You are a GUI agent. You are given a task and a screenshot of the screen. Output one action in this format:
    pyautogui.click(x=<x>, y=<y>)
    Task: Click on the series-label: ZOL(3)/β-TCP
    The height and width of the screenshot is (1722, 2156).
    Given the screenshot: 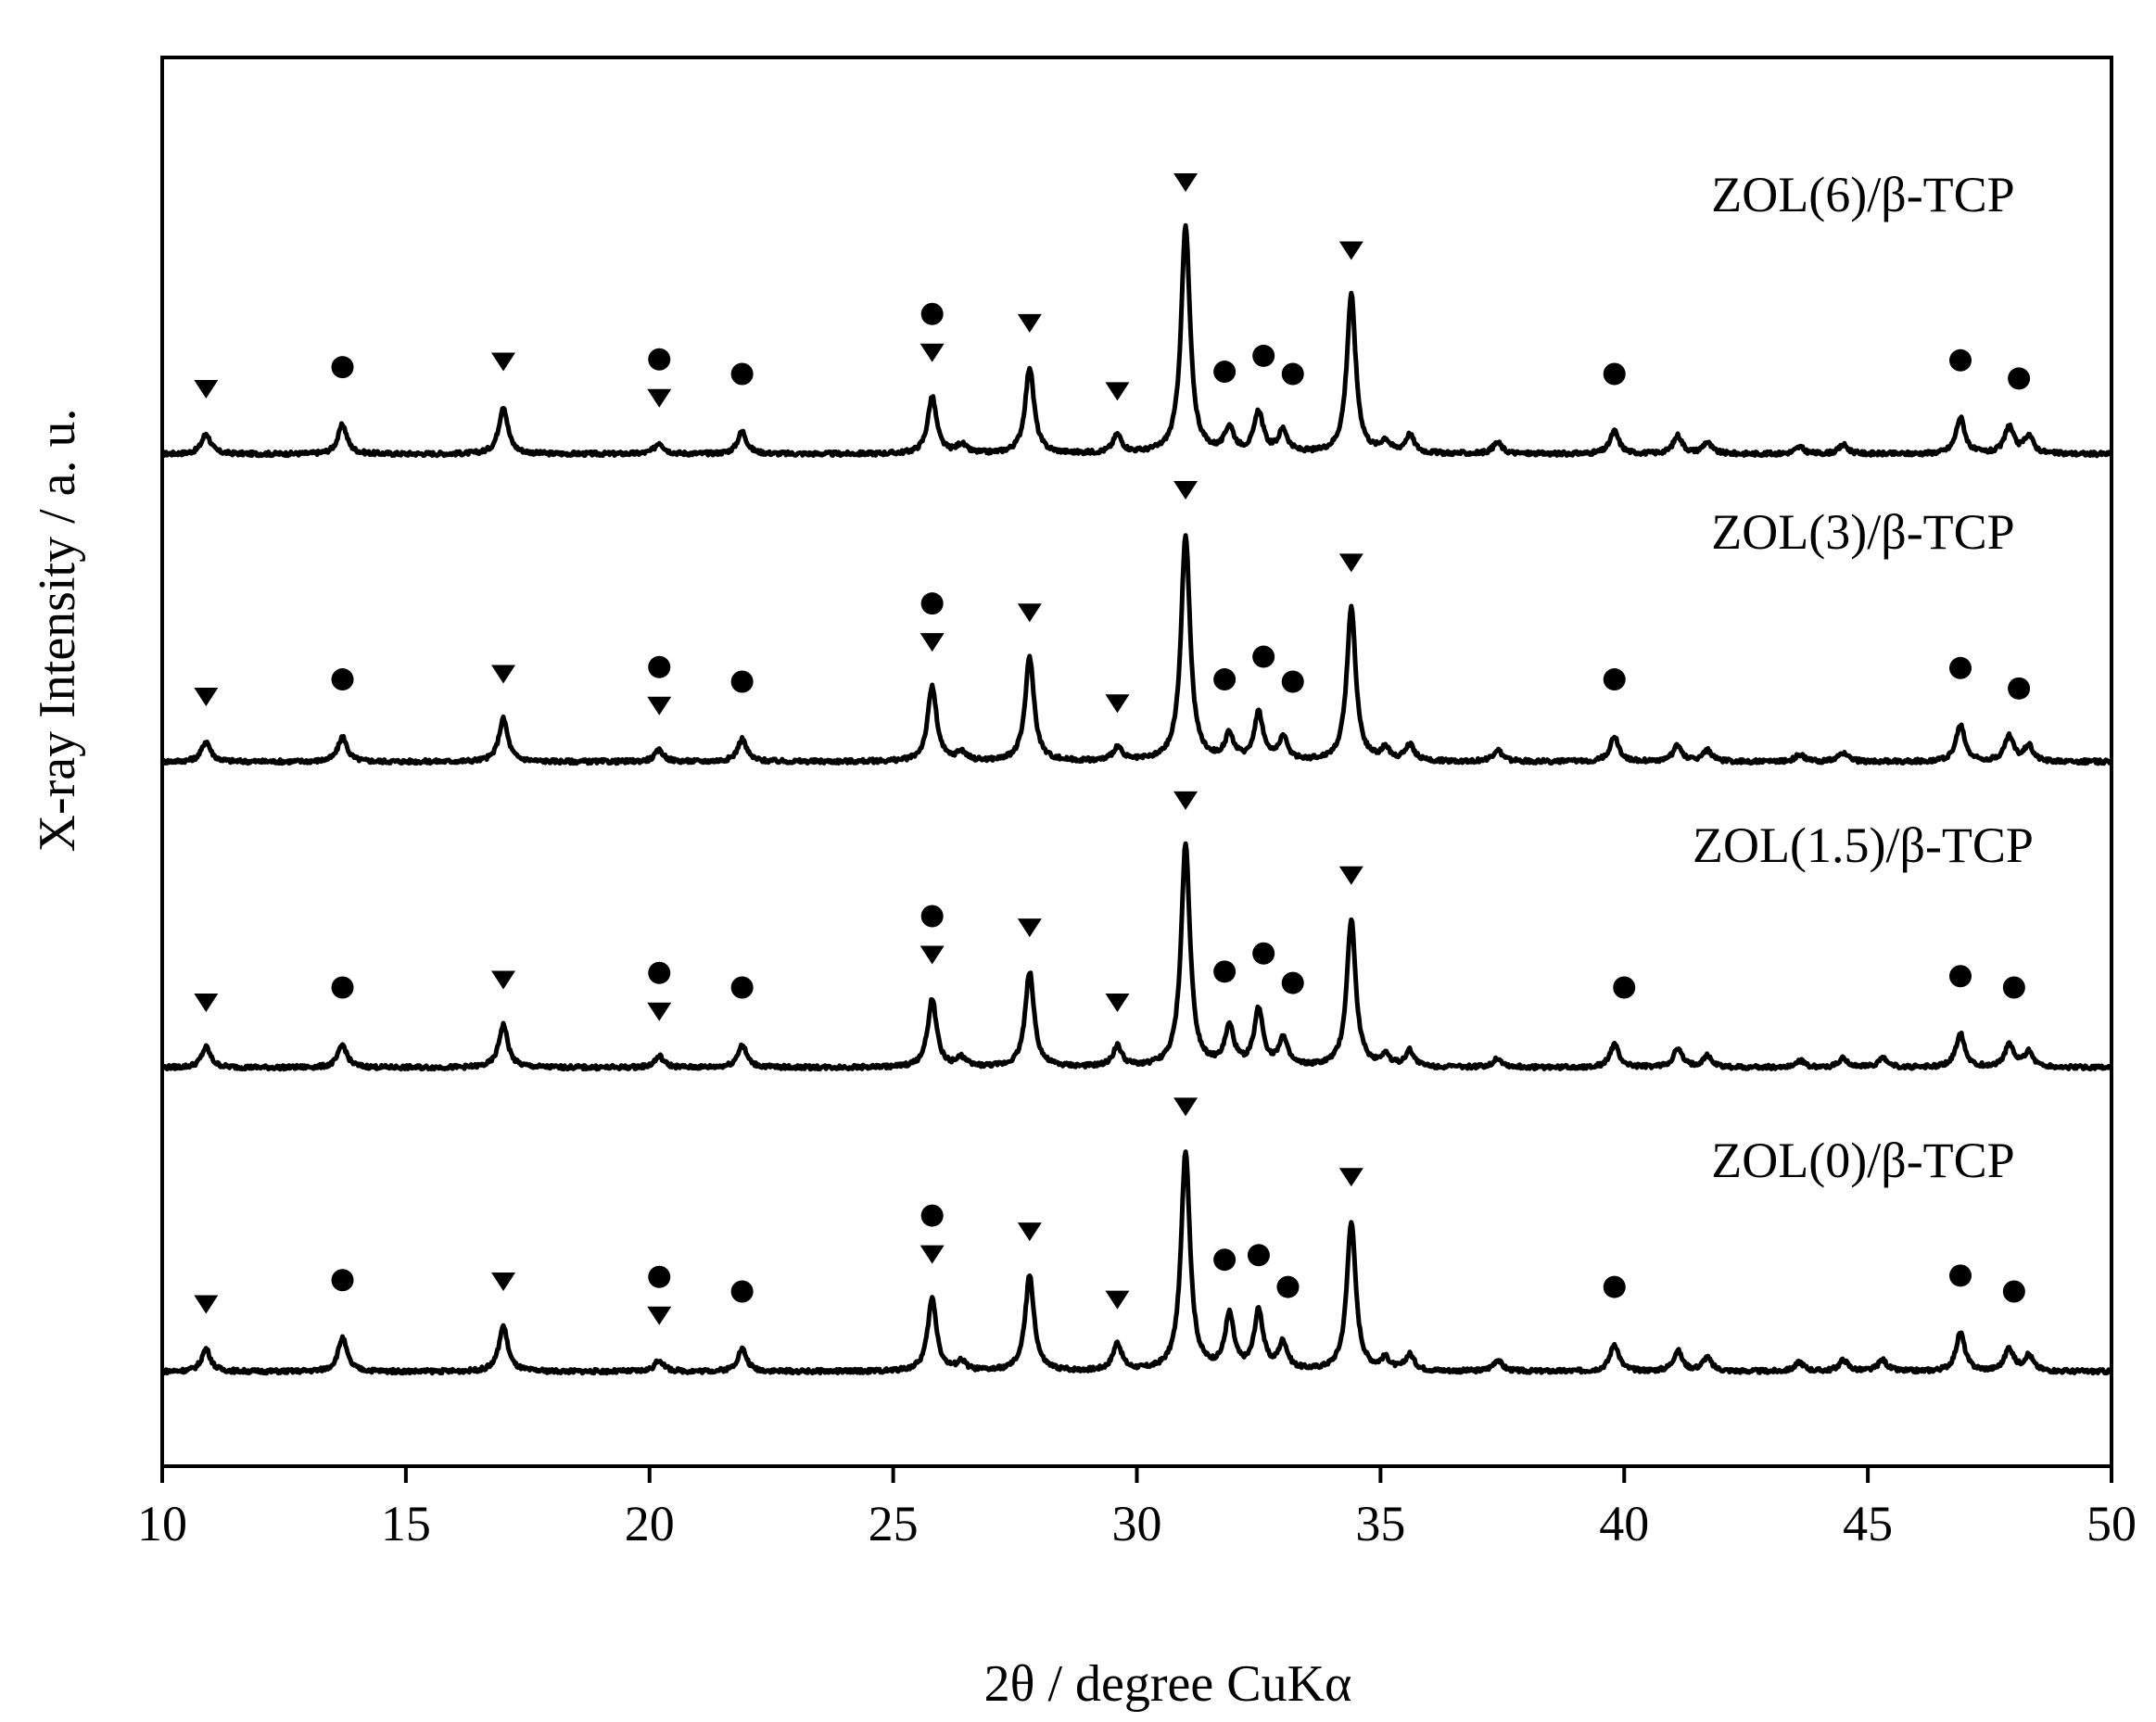 What is the action you would take?
    pyautogui.click(x=1863, y=532)
    